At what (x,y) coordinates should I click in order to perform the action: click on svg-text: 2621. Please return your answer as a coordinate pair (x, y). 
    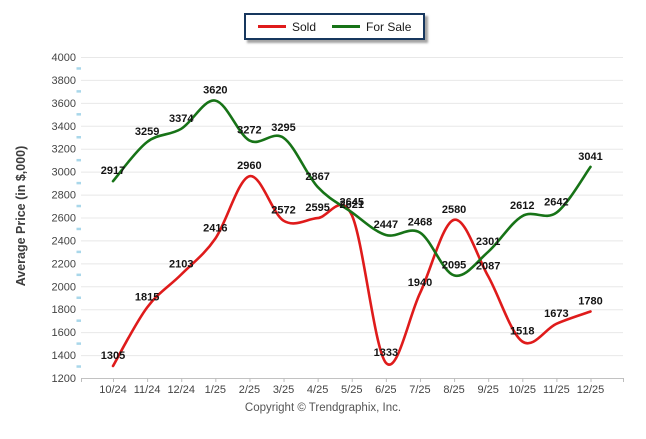
    Looking at the image, I should click on (352, 205).